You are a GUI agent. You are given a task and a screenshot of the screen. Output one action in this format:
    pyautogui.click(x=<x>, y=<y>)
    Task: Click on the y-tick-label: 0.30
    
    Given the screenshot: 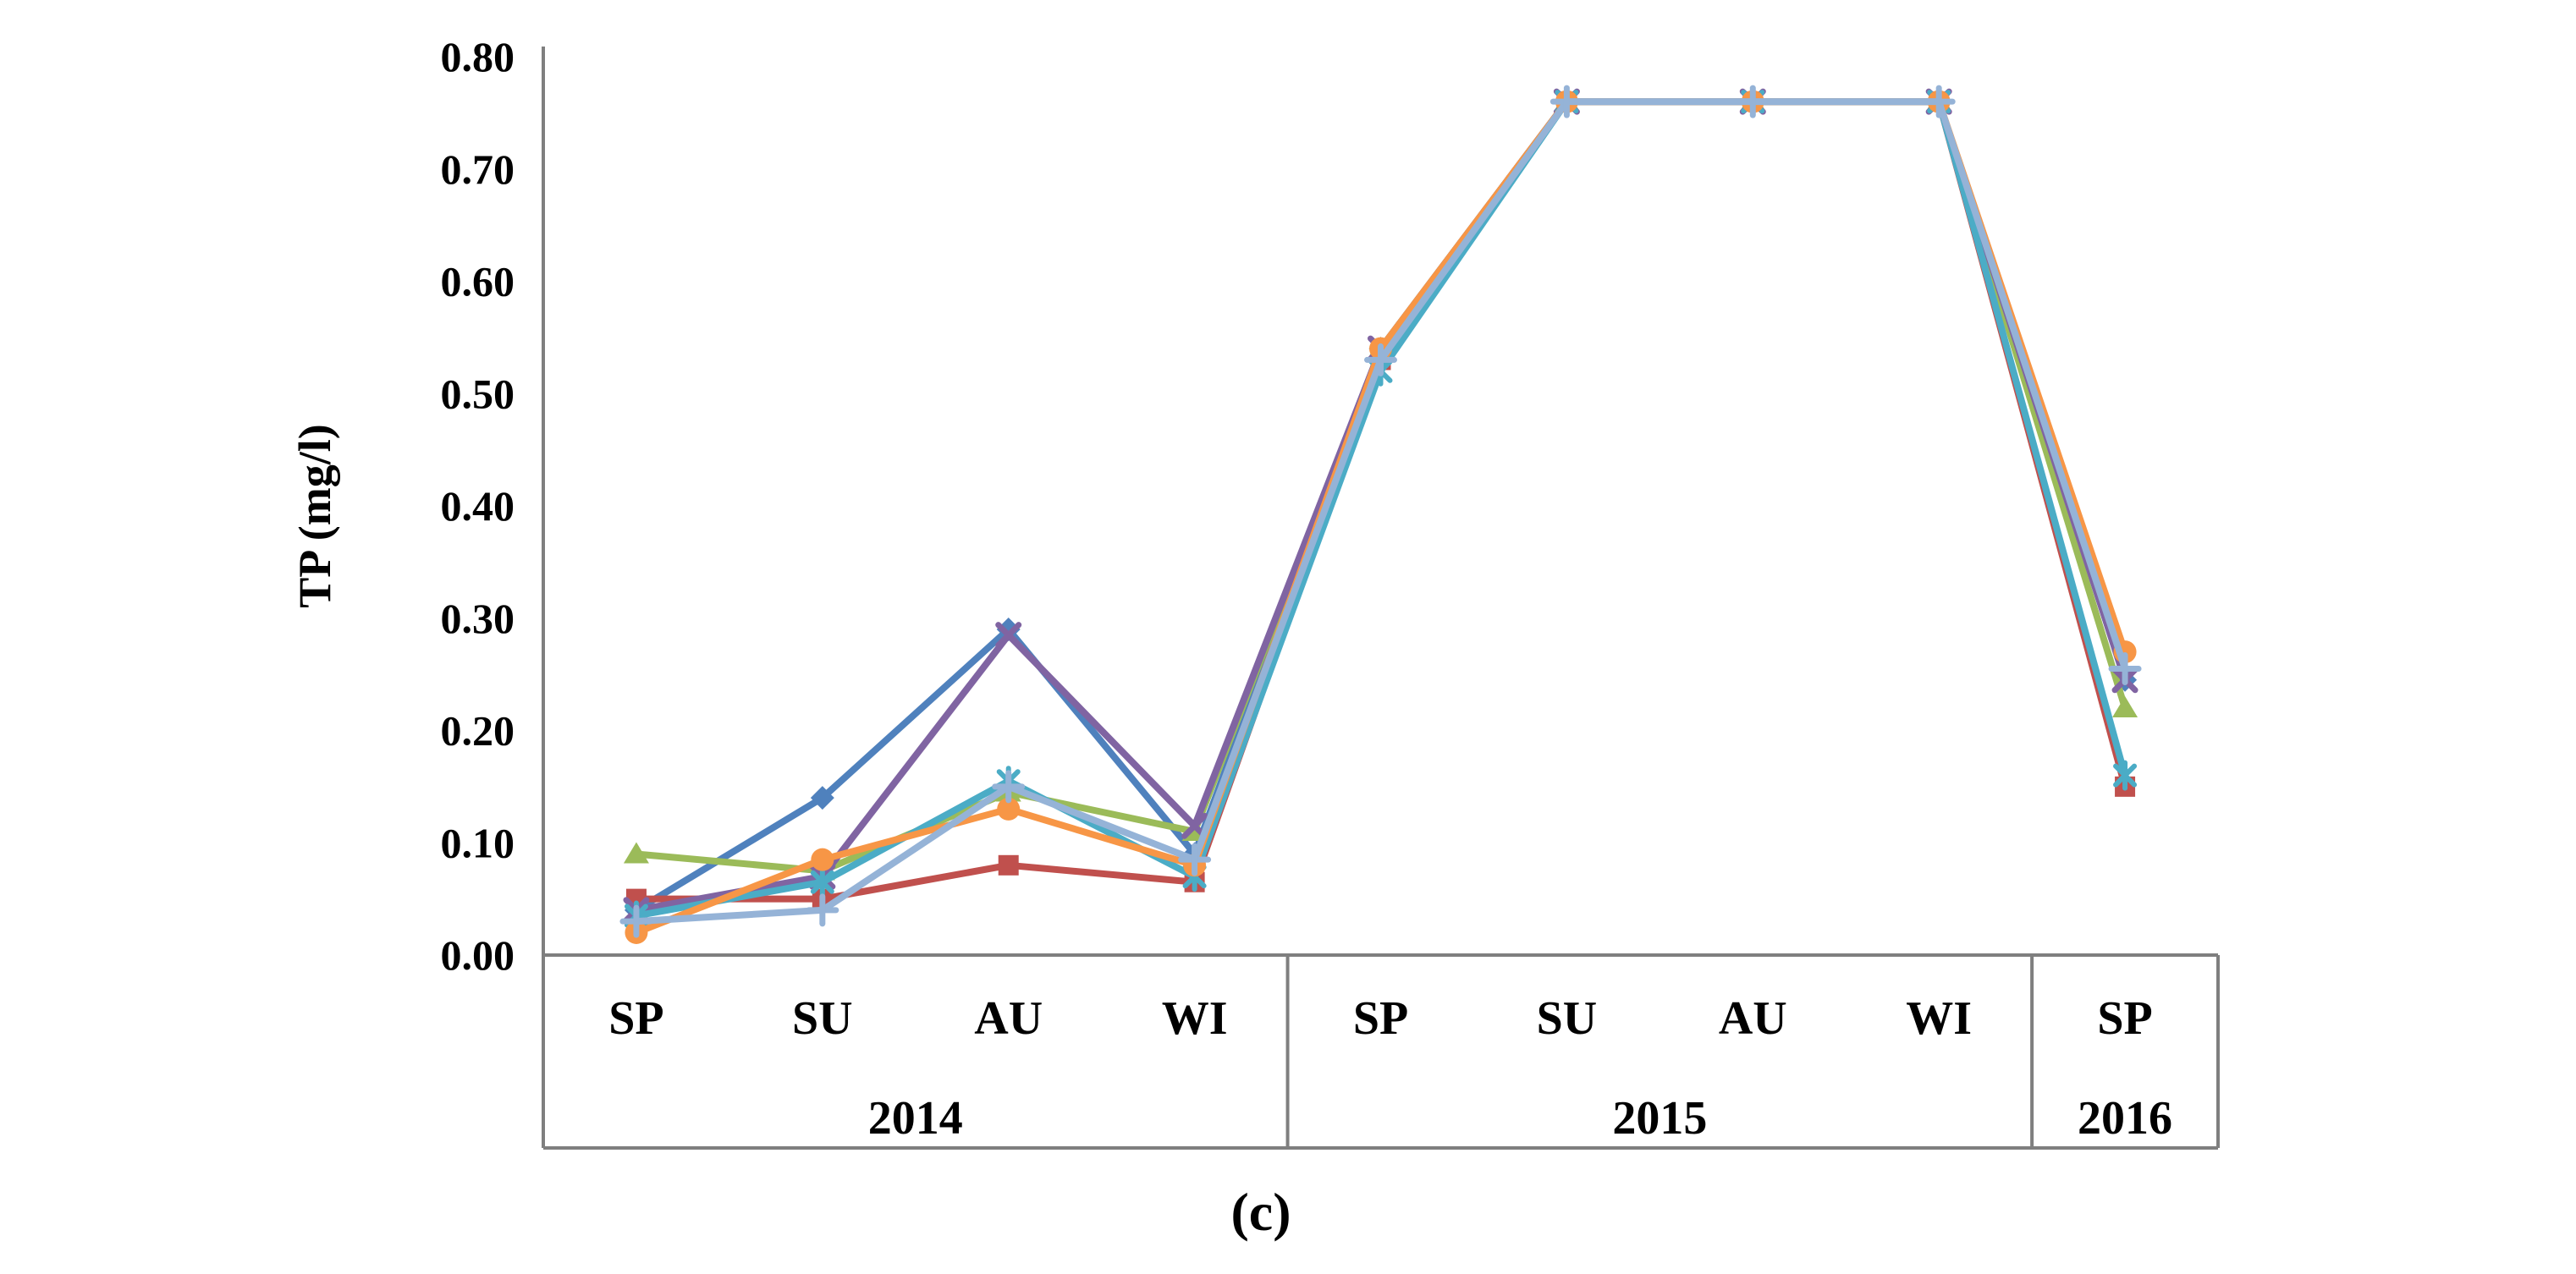 What is the action you would take?
    pyautogui.click(x=478, y=619)
    